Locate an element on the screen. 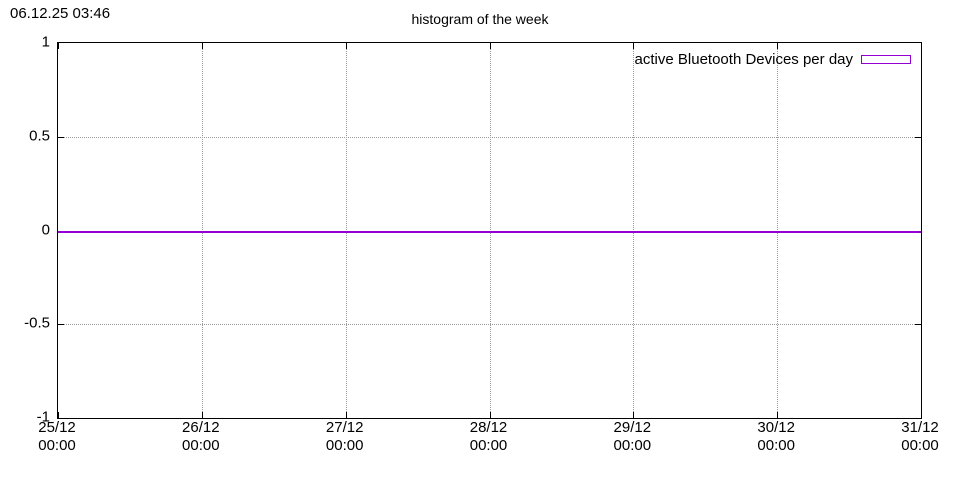  chart-title: histogram of the week is located at coordinates (480, 19).